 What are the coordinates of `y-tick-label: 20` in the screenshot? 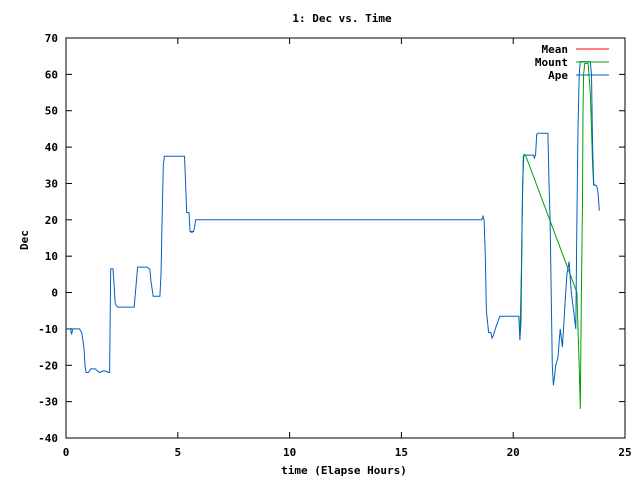 It's located at (51, 220).